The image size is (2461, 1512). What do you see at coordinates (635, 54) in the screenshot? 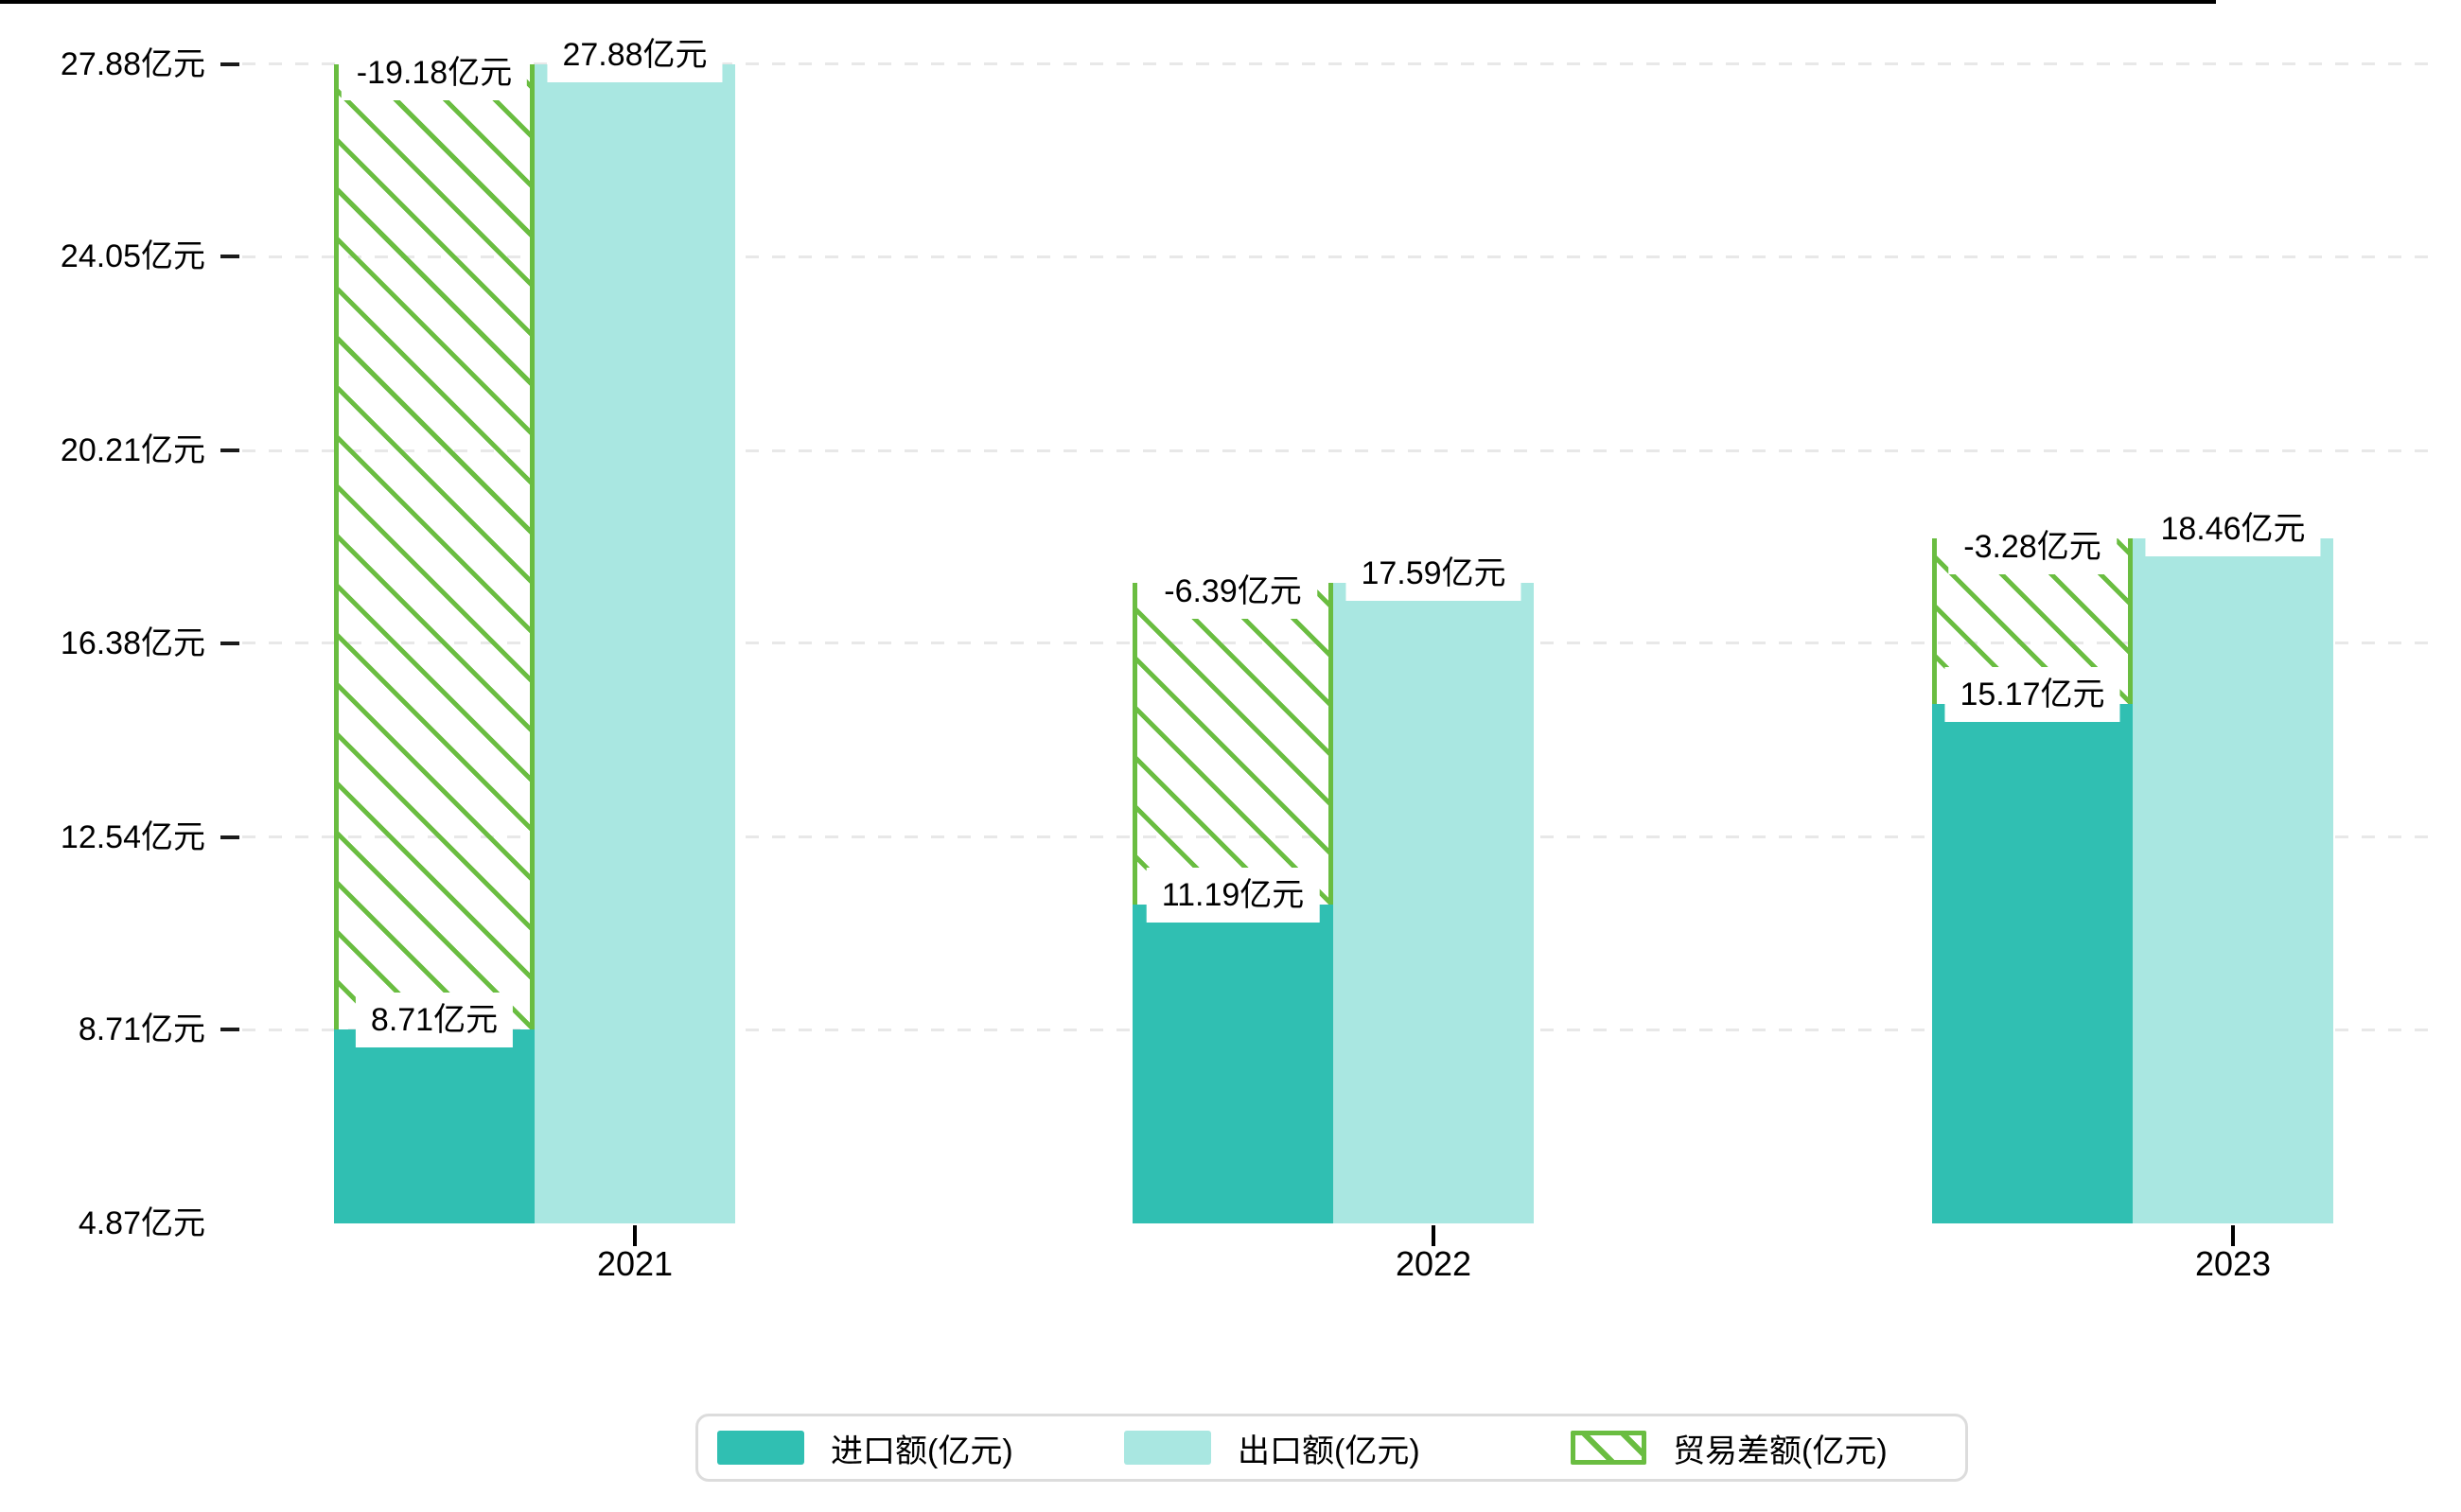
I see `label-export-2021: 27.88亿元` at bounding box center [635, 54].